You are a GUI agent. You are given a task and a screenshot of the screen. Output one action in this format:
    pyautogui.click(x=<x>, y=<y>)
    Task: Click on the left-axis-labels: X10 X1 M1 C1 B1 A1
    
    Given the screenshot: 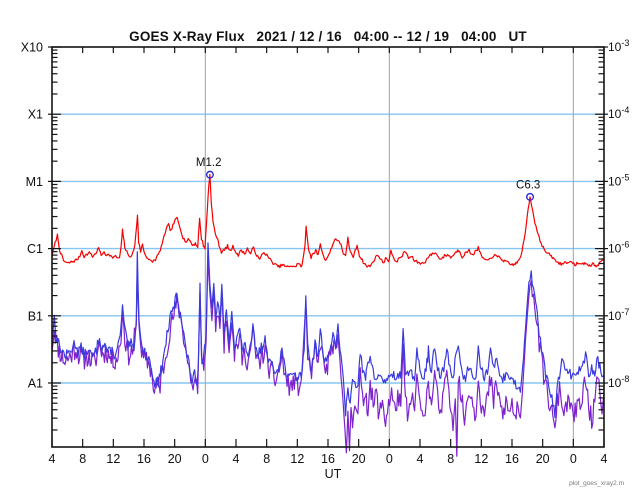 What is the action you would take?
    pyautogui.click(x=32, y=216)
    